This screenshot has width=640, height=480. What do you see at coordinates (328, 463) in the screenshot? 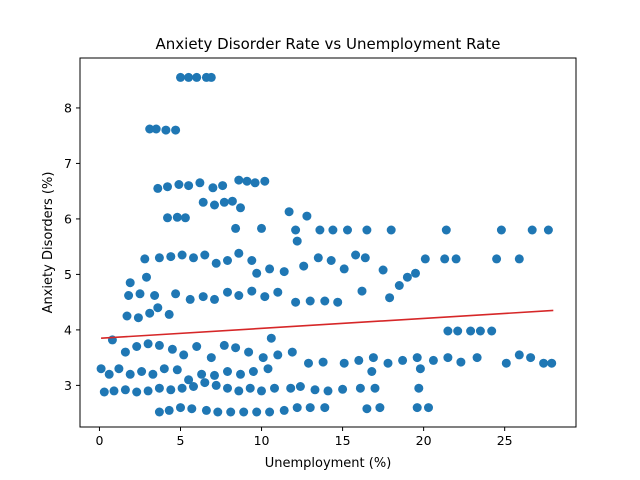
I see `x-axis-label: Unemployment (%)` at bounding box center [328, 463].